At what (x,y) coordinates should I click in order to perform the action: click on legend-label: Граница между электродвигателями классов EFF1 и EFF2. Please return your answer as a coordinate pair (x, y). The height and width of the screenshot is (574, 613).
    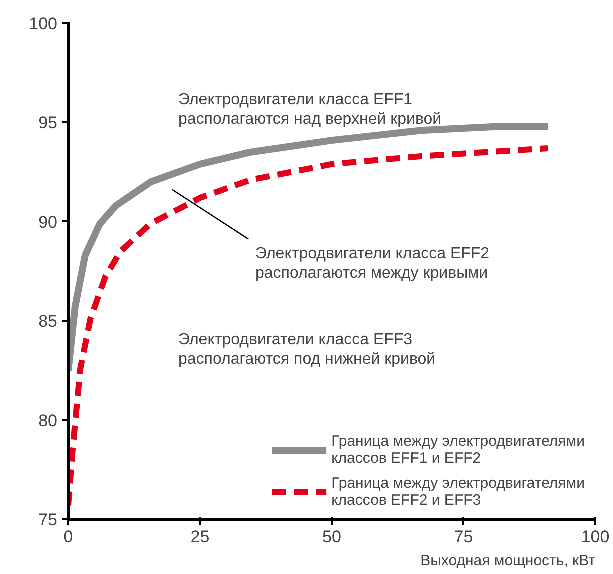
    Looking at the image, I should click on (458, 450).